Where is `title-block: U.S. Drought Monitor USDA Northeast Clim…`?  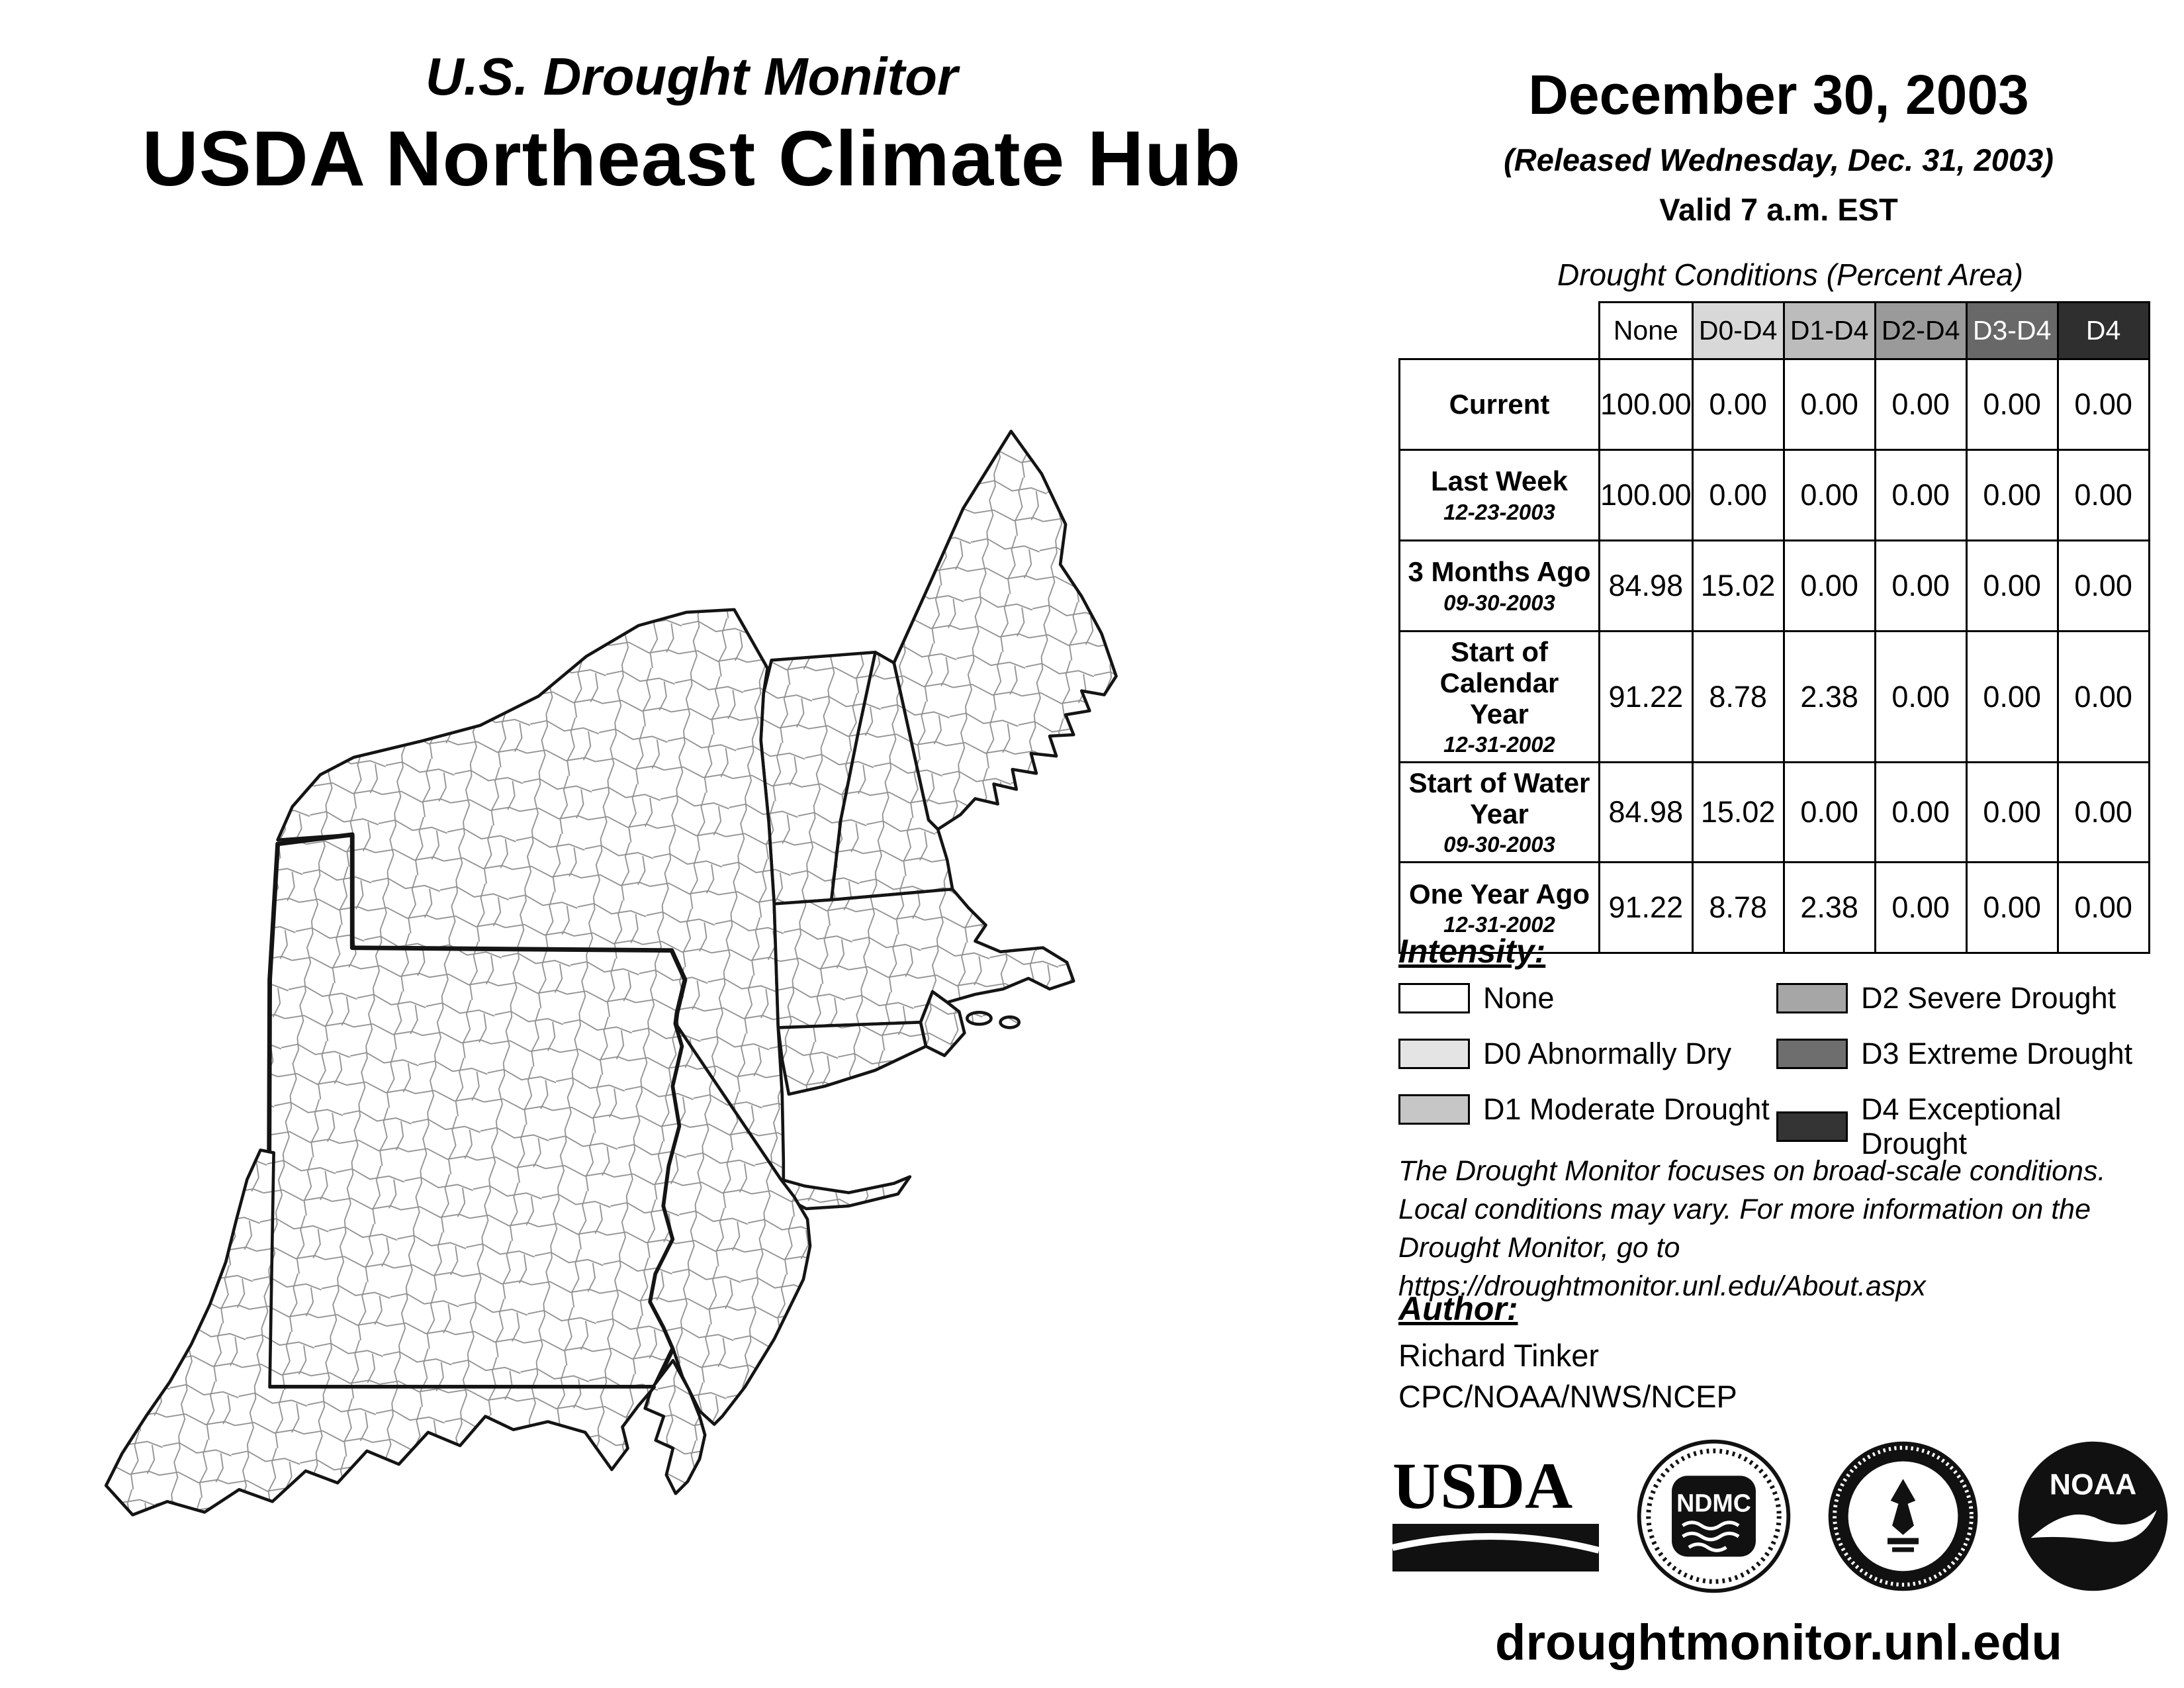 title-block: U.S. Drought Monitor USDA Northeast Clim… is located at coordinates (691, 125).